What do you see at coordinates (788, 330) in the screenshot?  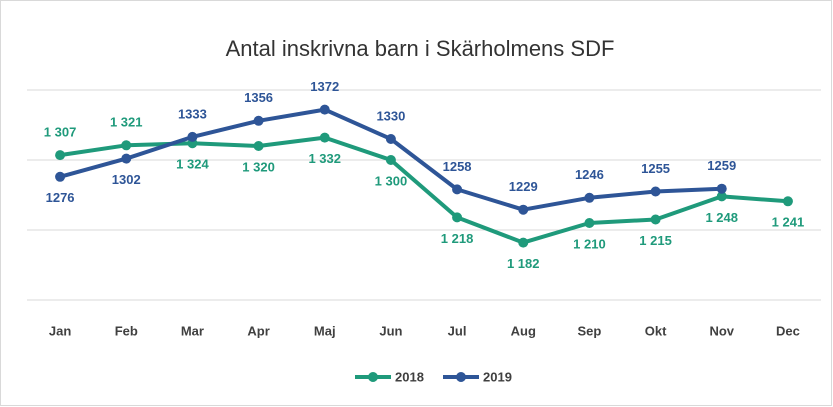 I see `x-tick-label: Dec` at bounding box center [788, 330].